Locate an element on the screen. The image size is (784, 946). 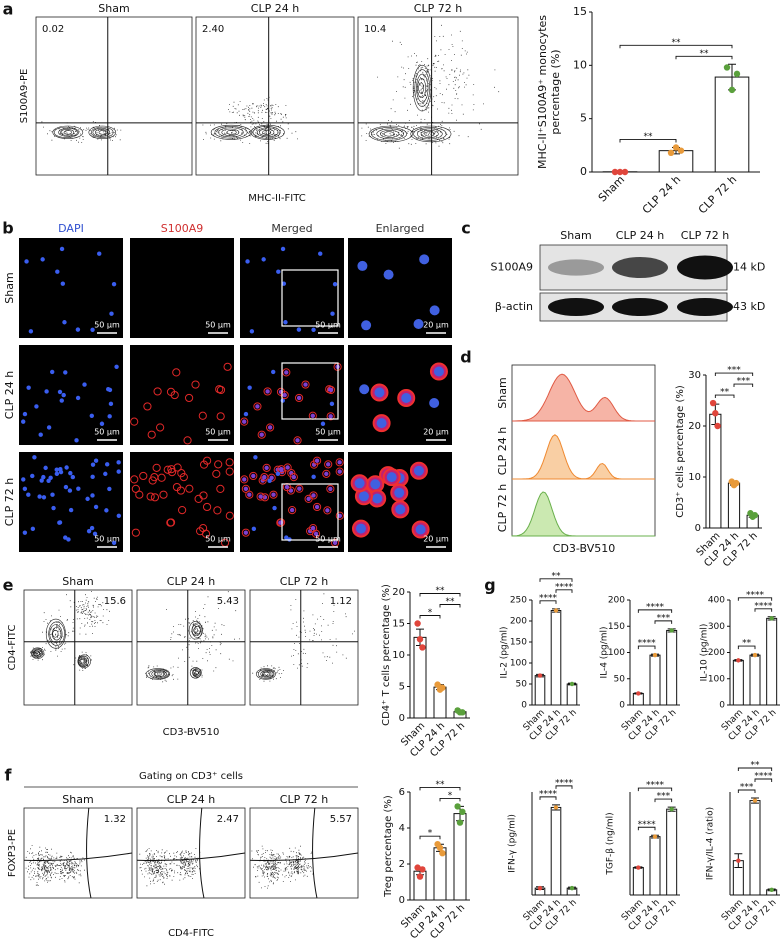
x-tick-label: Sham is located at coordinates (611, 188).